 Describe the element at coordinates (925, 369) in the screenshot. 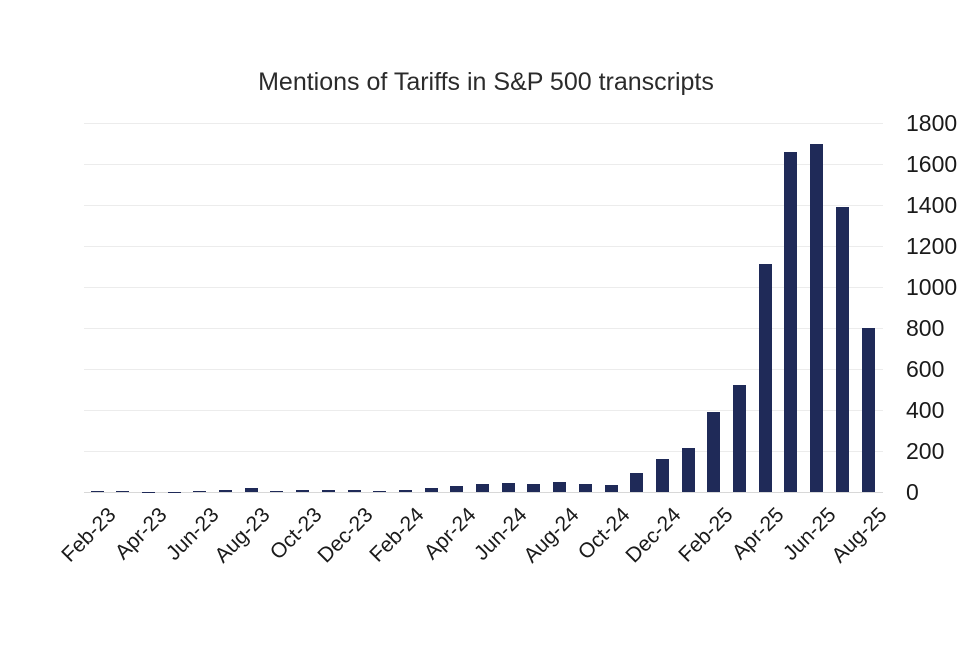

I see `y-axis-tick-label: 600` at that location.